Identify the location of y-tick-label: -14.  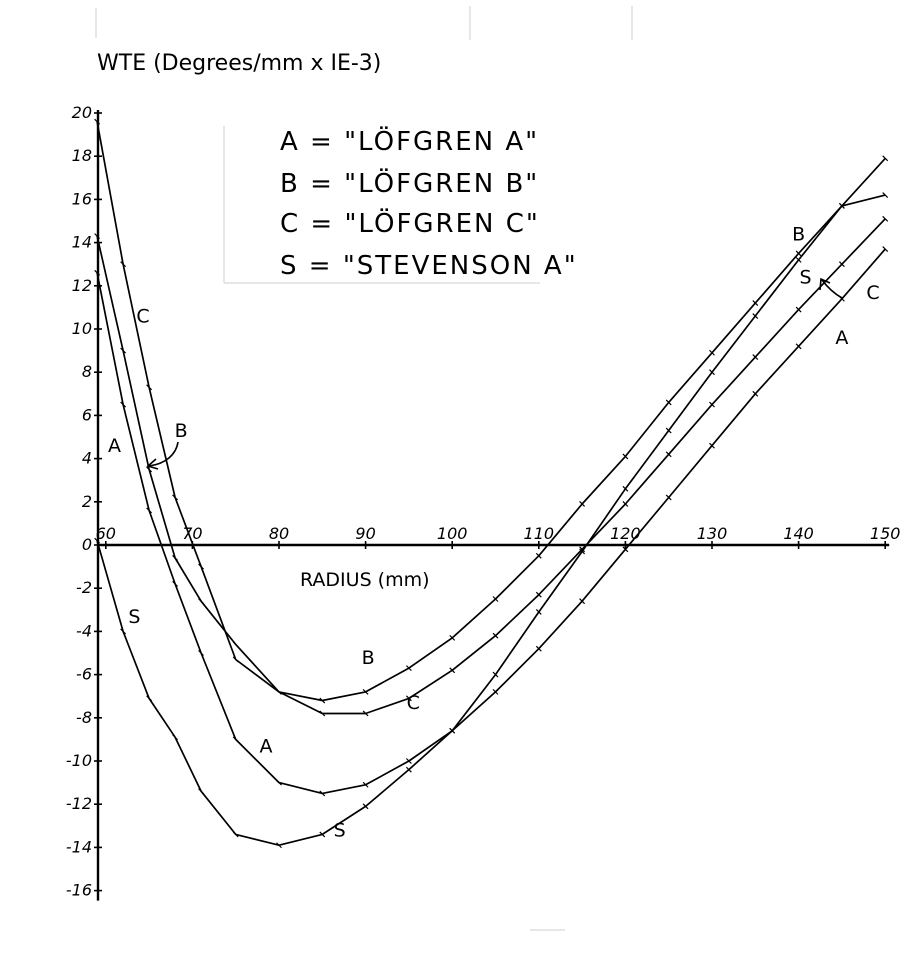
(79, 846).